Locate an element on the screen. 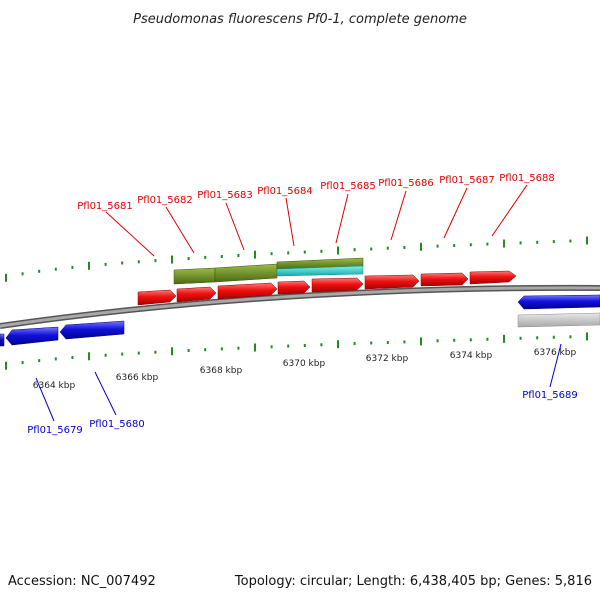 The image size is (600, 600). gene-label: Pfl01_5682 is located at coordinates (165, 200).